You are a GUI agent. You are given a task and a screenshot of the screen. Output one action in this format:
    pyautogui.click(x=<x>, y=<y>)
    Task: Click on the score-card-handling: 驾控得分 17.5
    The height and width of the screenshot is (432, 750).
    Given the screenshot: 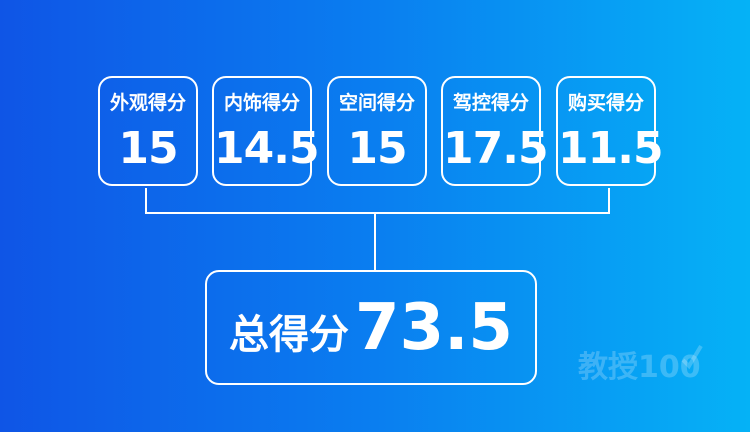 What is the action you would take?
    pyautogui.click(x=495, y=131)
    